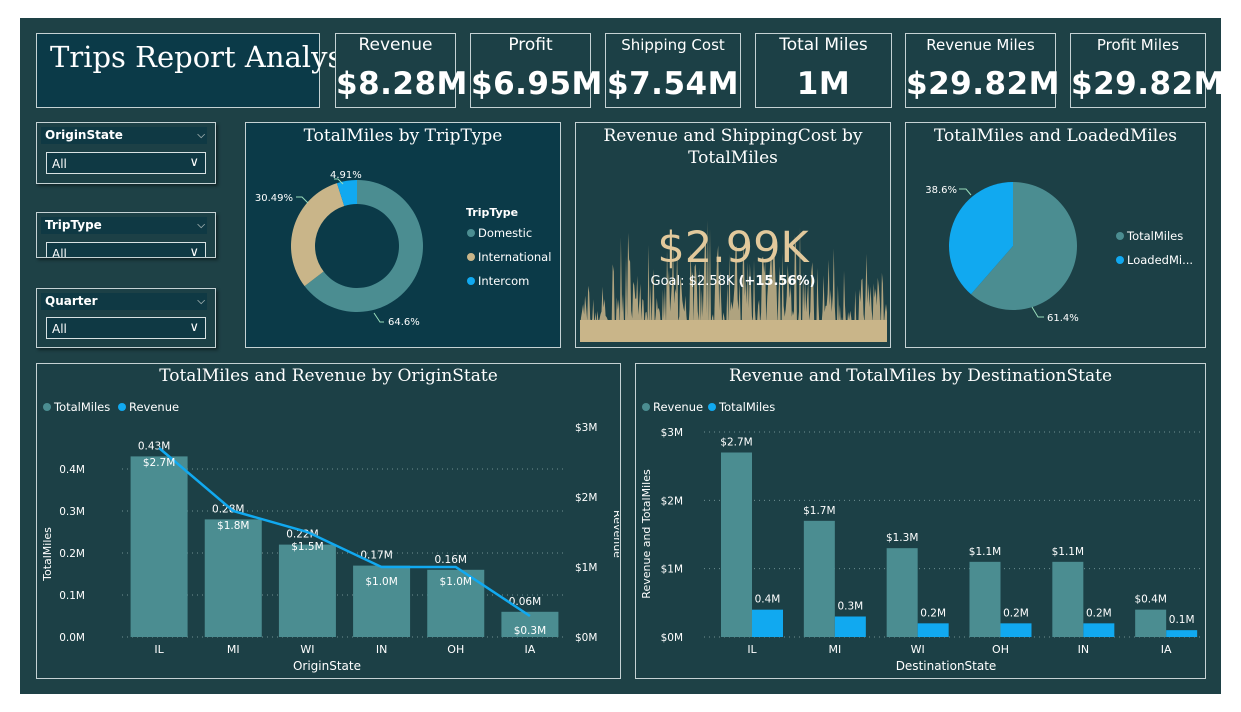  I want to click on legend-entry: Intercom, so click(503, 281).